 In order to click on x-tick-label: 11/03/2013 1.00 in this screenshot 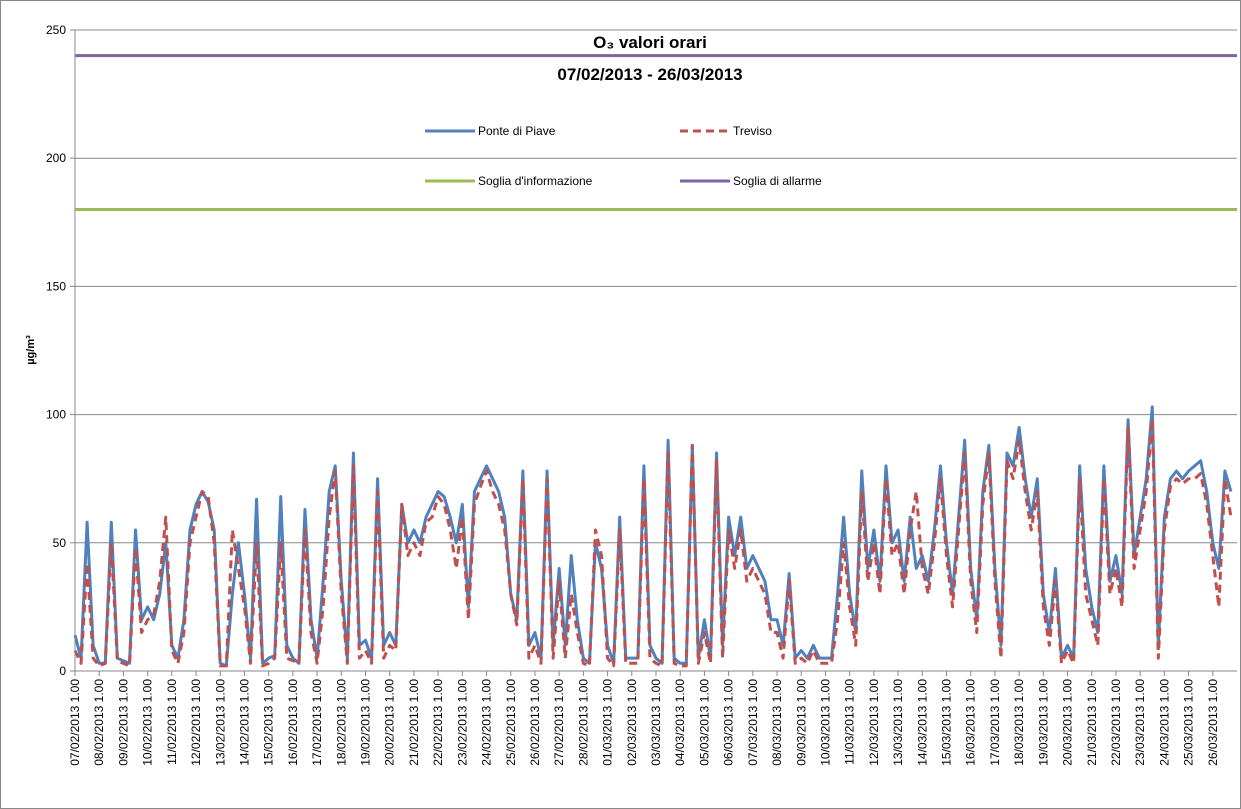, I will do `click(850, 722)`.